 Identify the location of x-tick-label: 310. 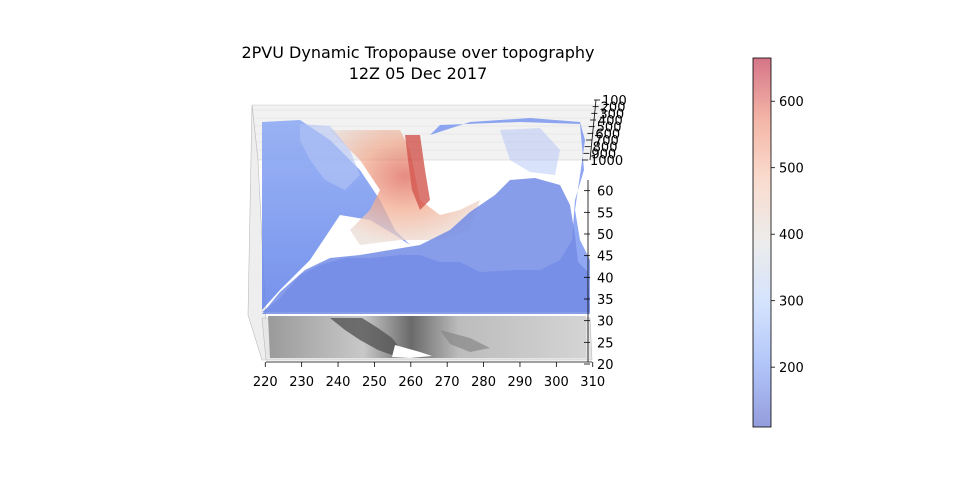
(592, 382).